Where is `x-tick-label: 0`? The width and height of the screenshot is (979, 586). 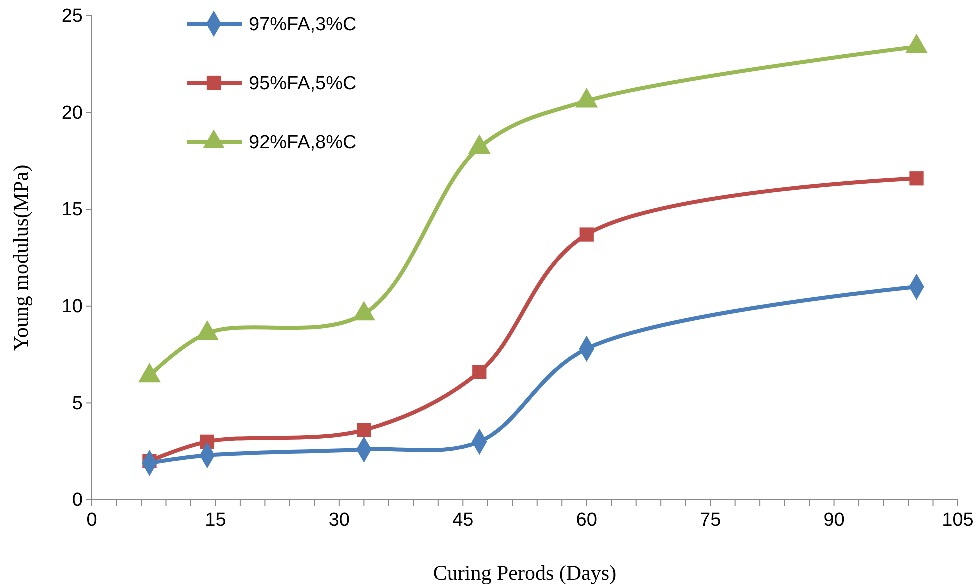 x-tick-label: 0 is located at coordinates (92, 521).